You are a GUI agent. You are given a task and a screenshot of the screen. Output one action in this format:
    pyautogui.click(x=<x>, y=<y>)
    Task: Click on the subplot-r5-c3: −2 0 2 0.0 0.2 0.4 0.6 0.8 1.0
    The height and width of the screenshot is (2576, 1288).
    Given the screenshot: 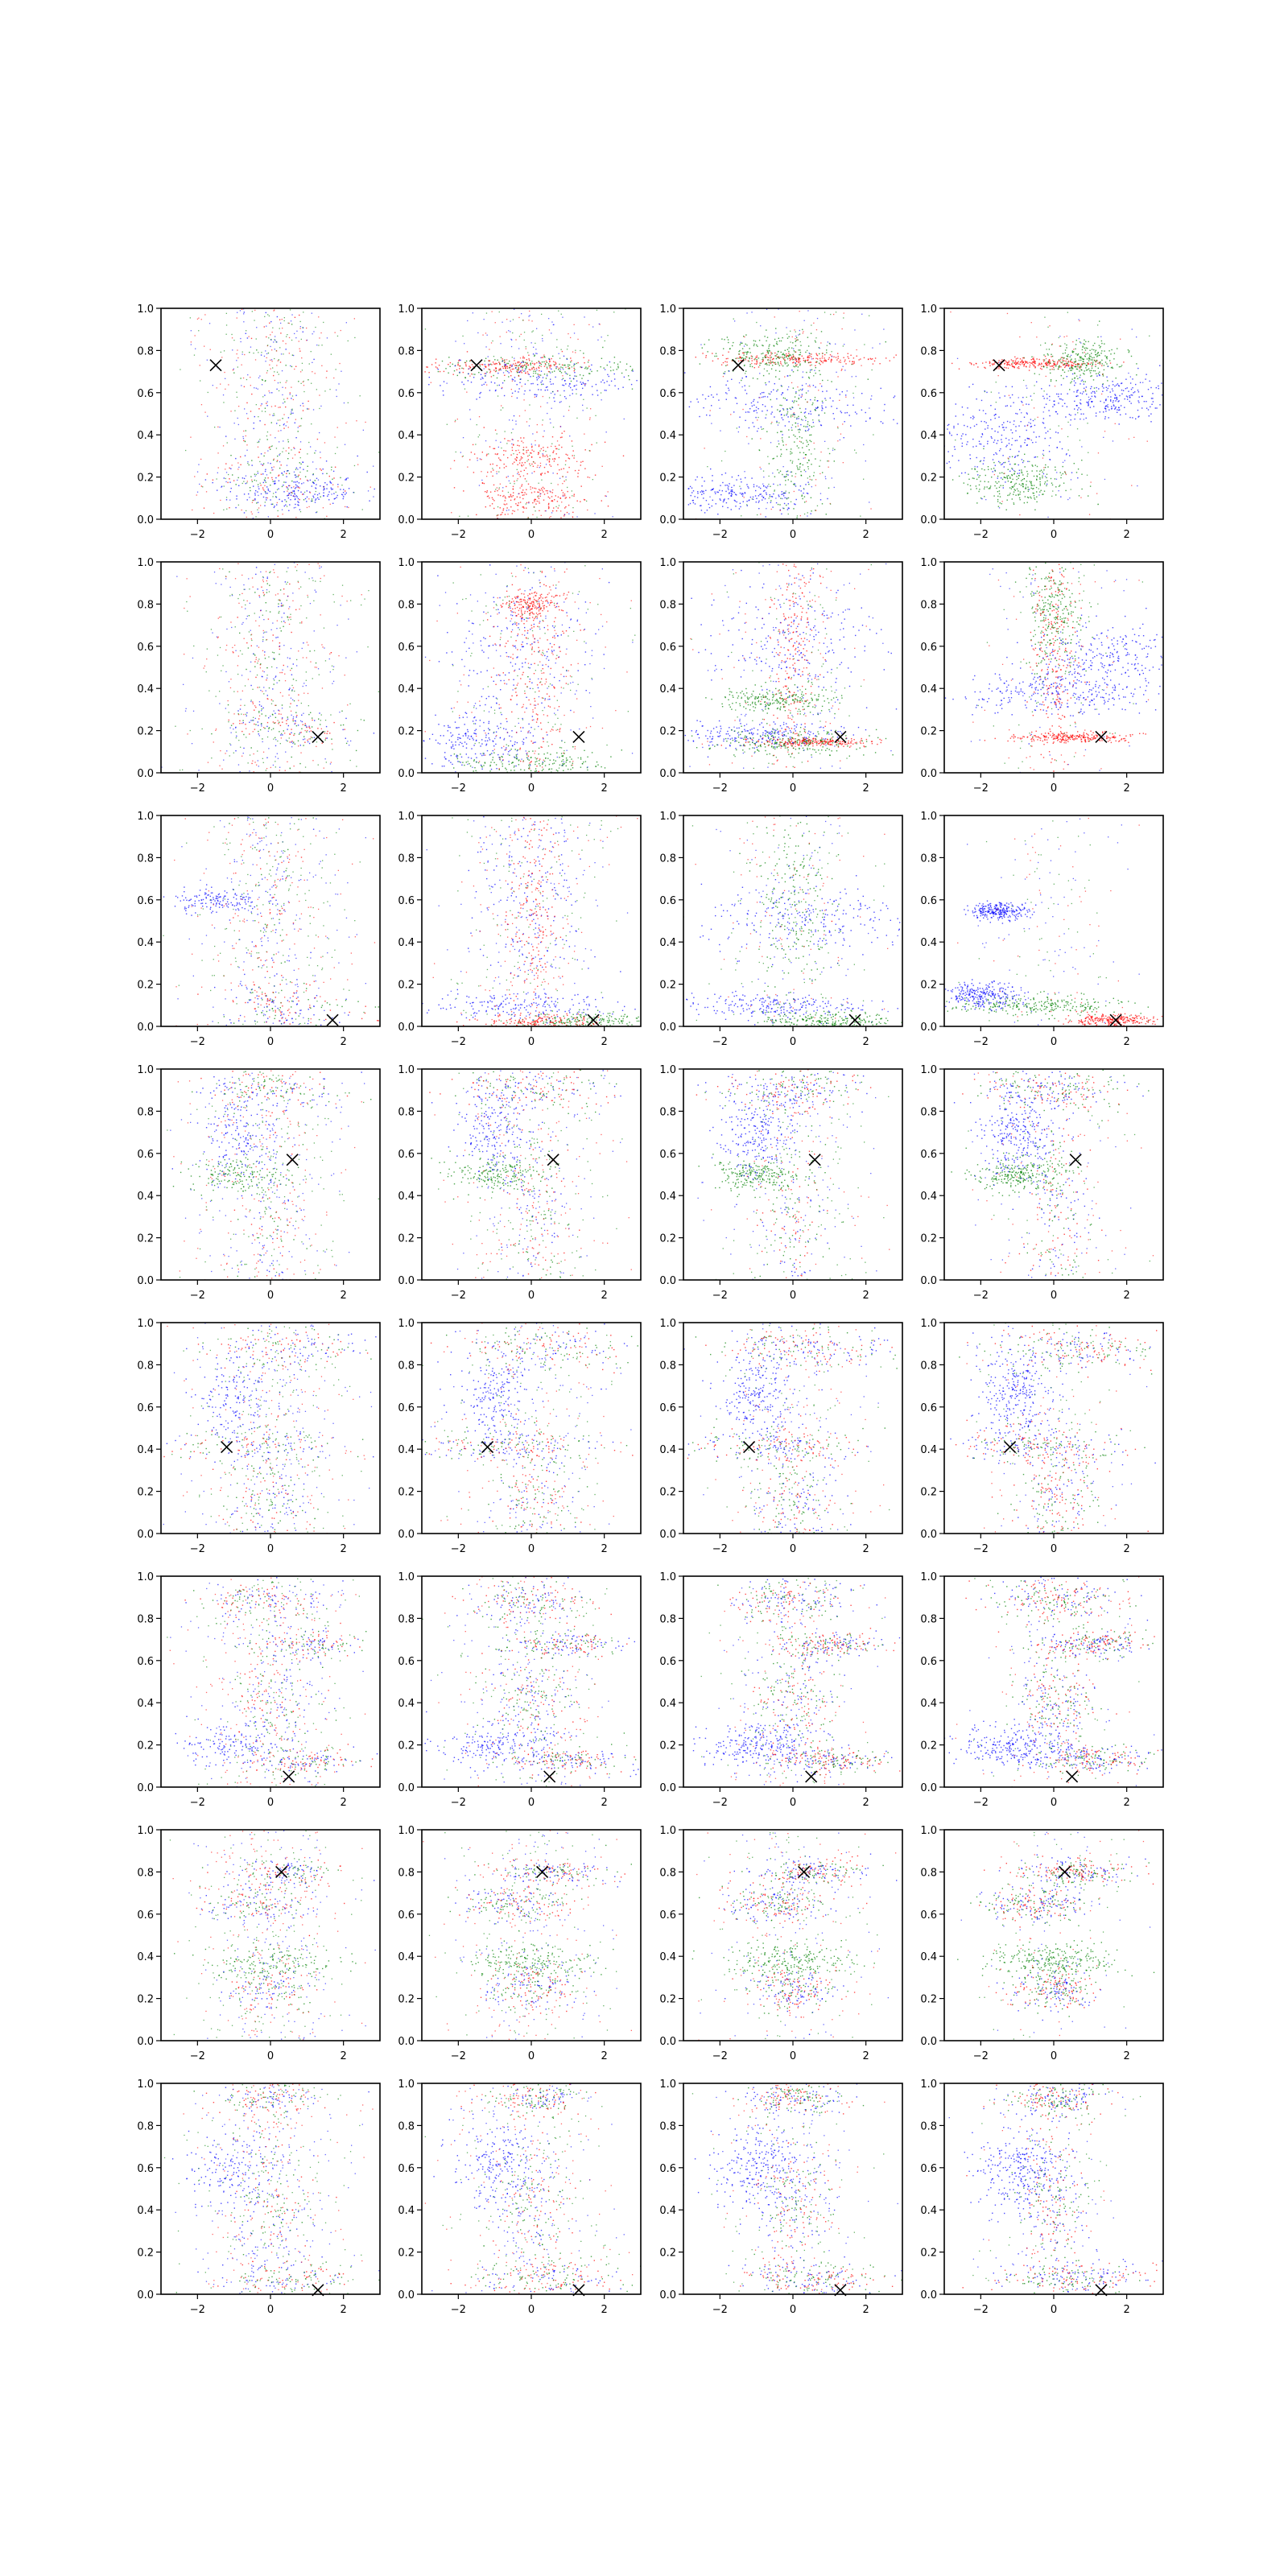 What is the action you would take?
    pyautogui.click(x=781, y=1436)
    